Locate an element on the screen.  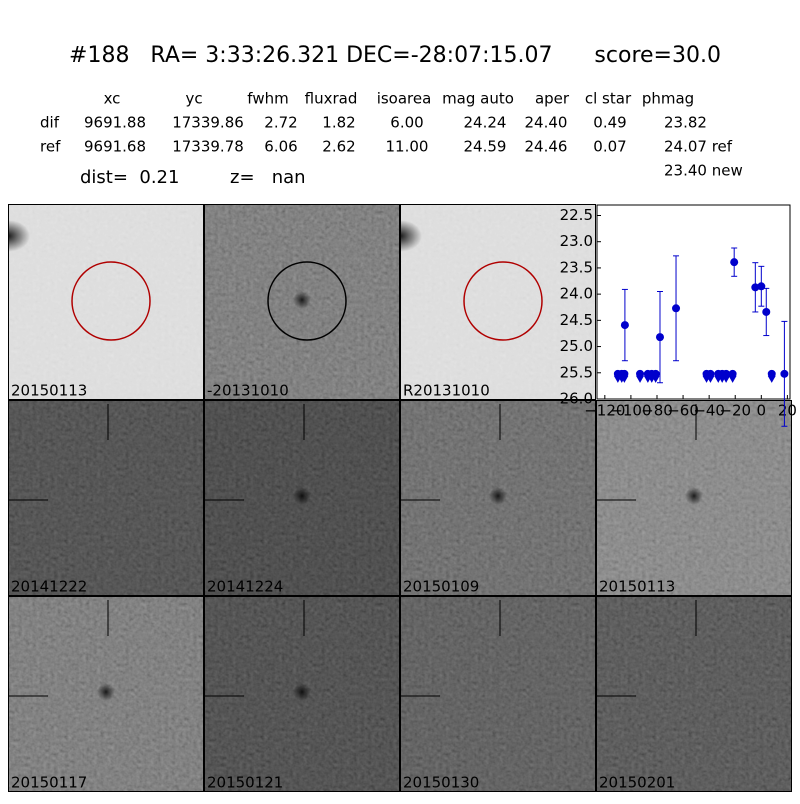
stamp: 20150130 is located at coordinates (498, 694).